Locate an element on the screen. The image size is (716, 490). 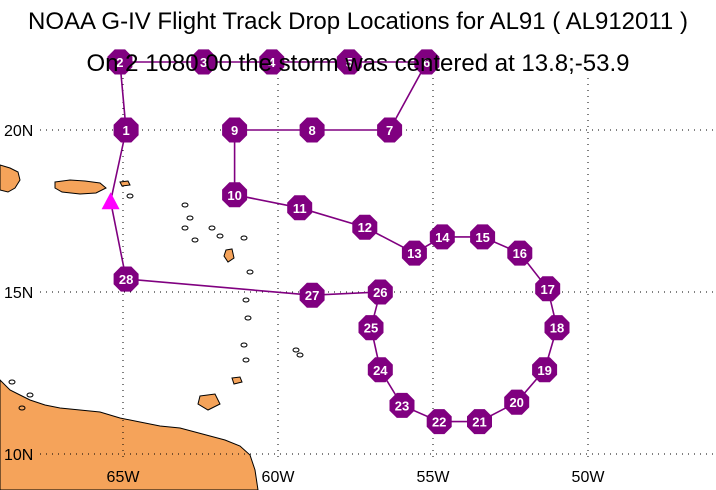
drop-label: 6 is located at coordinates (426, 62).